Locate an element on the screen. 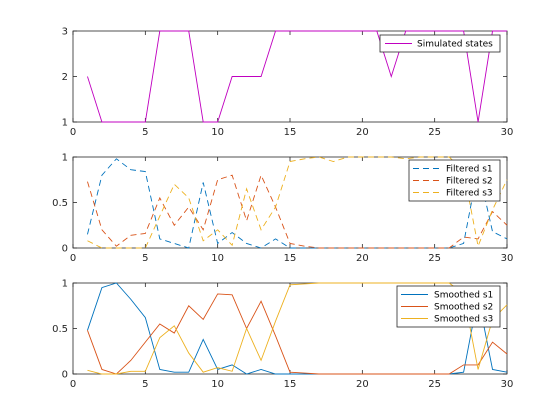 This screenshot has height=420, width=560. legend: Filtered s1 Filtered s2 Filtered s3 is located at coordinates (454, 180).